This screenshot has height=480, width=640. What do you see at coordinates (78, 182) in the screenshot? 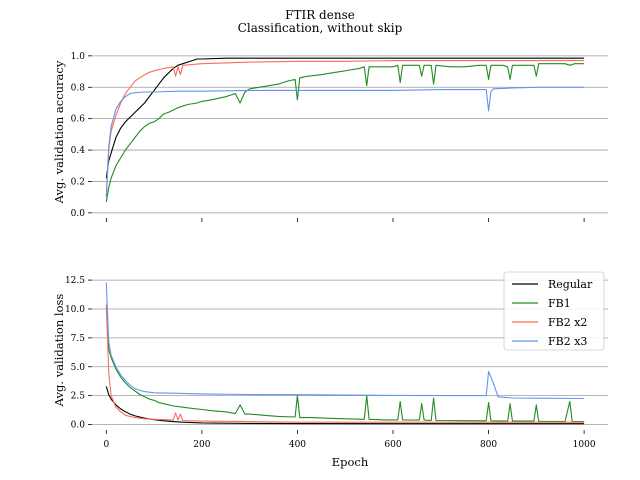
I see `accuracy-ytick-label: 0.2` at bounding box center [78, 182].